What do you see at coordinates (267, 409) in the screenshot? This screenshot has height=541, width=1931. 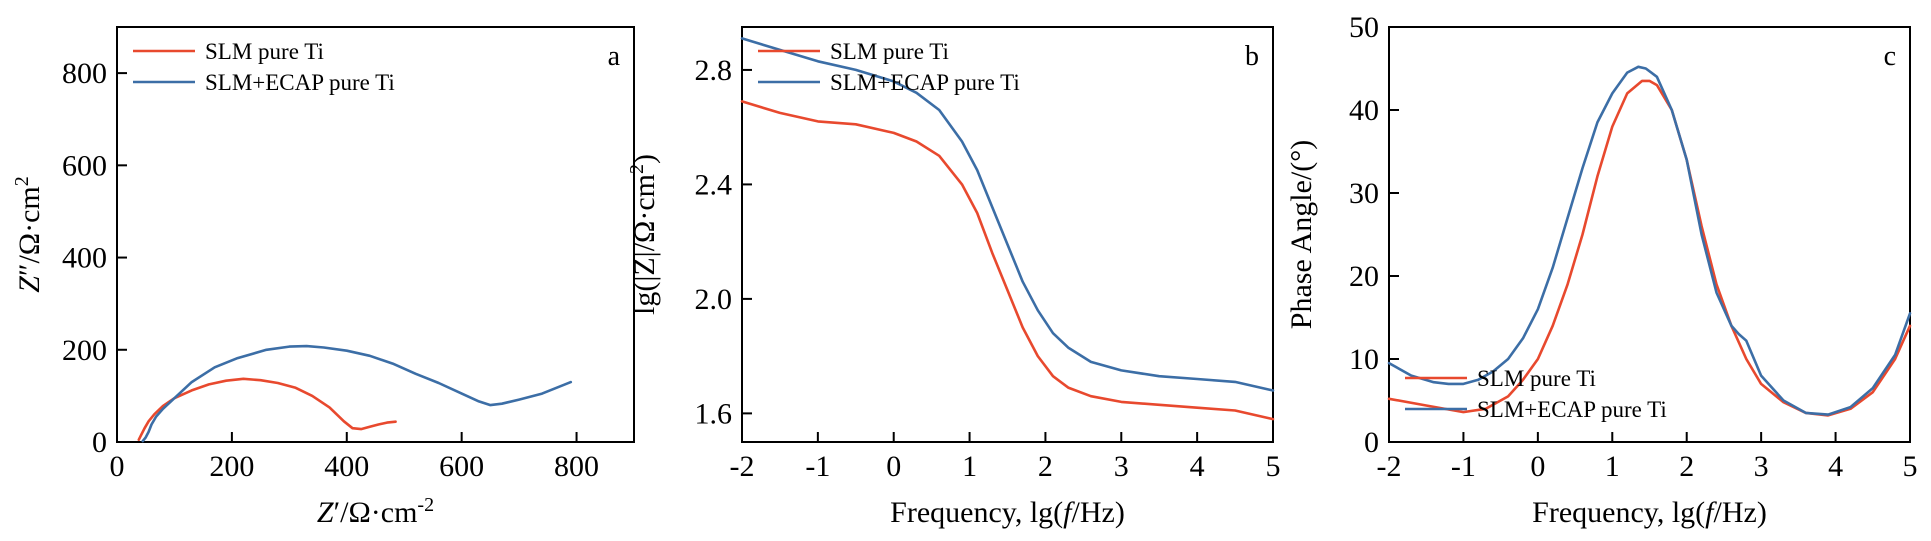 I see `series-line-slm` at bounding box center [267, 409].